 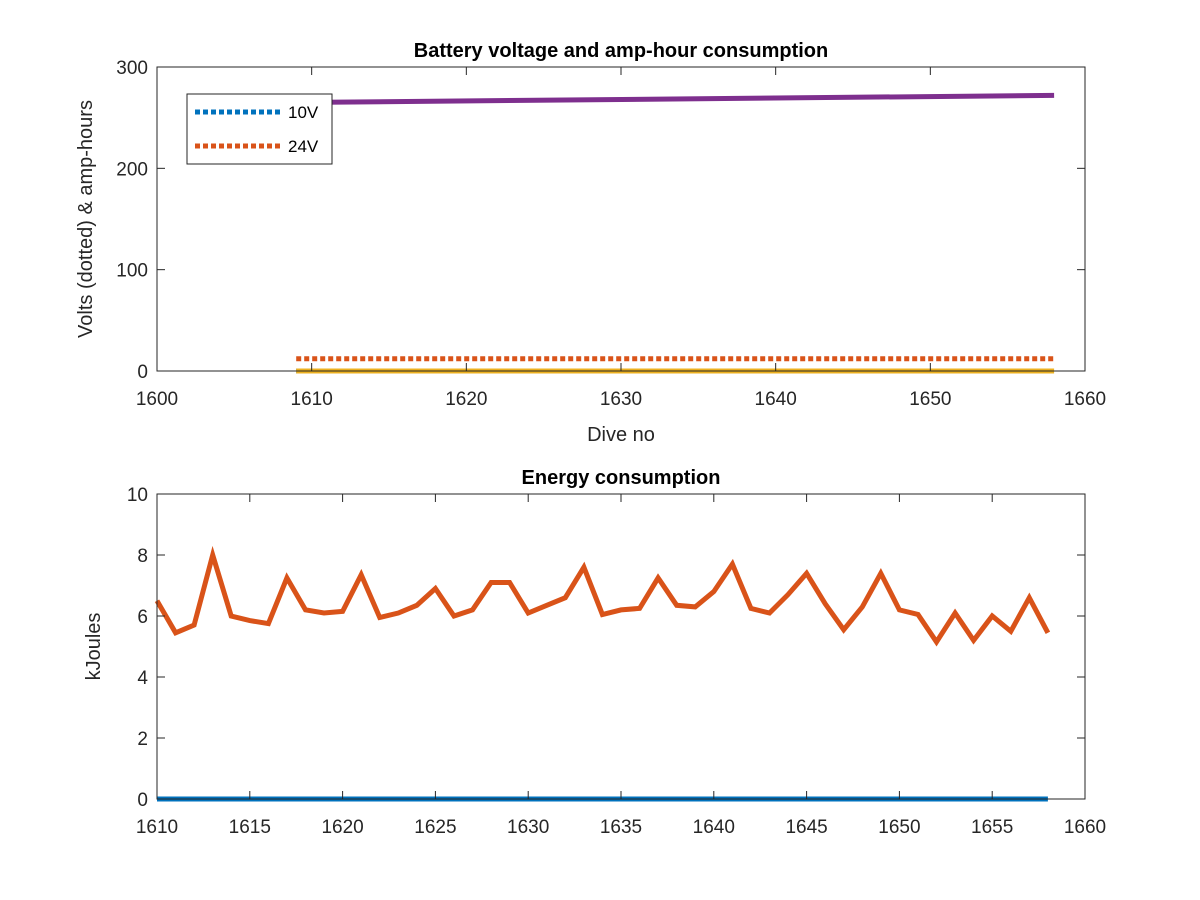 What do you see at coordinates (142, 678) in the screenshot?
I see `energy-y-tick-label: 4` at bounding box center [142, 678].